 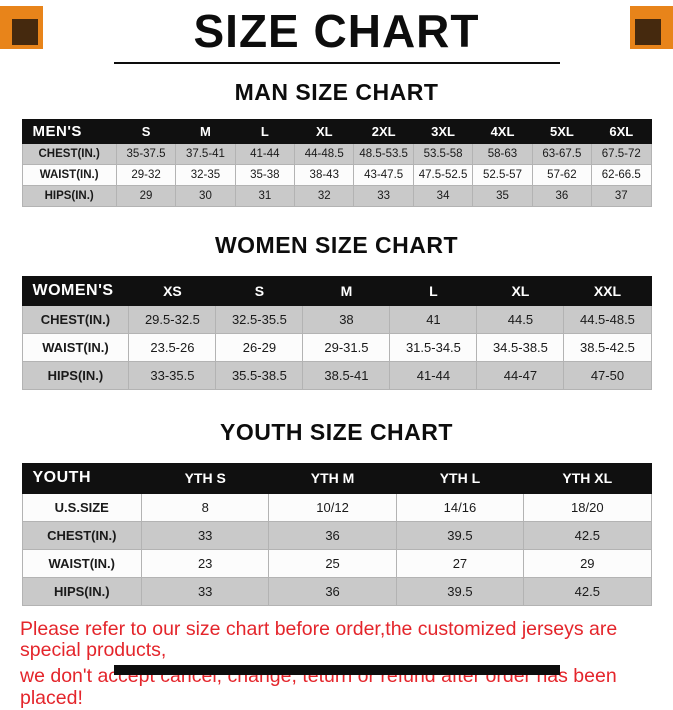 I want to click on page-title: SIZE CHART, so click(x=336, y=31).